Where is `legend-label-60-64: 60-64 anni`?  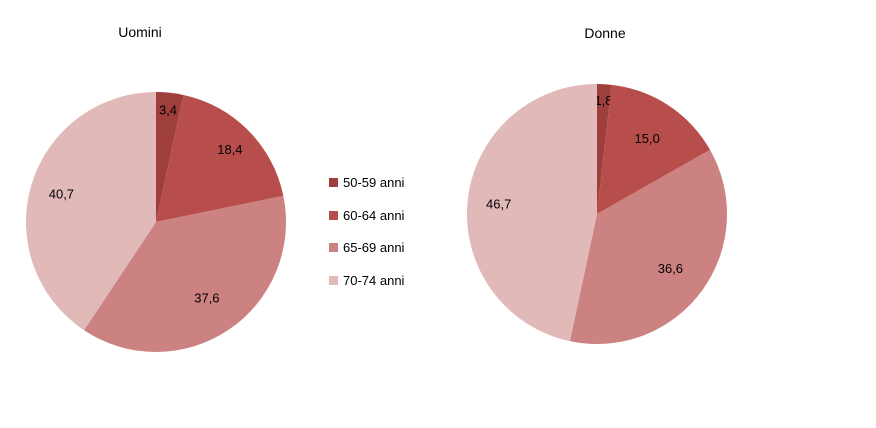
legend-label-60-64: 60-64 anni is located at coordinates (374, 215).